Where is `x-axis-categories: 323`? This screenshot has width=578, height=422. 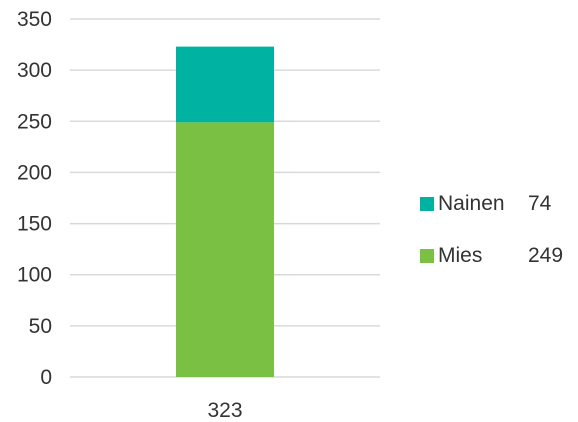
x-axis-categories: 323 is located at coordinates (224, 410).